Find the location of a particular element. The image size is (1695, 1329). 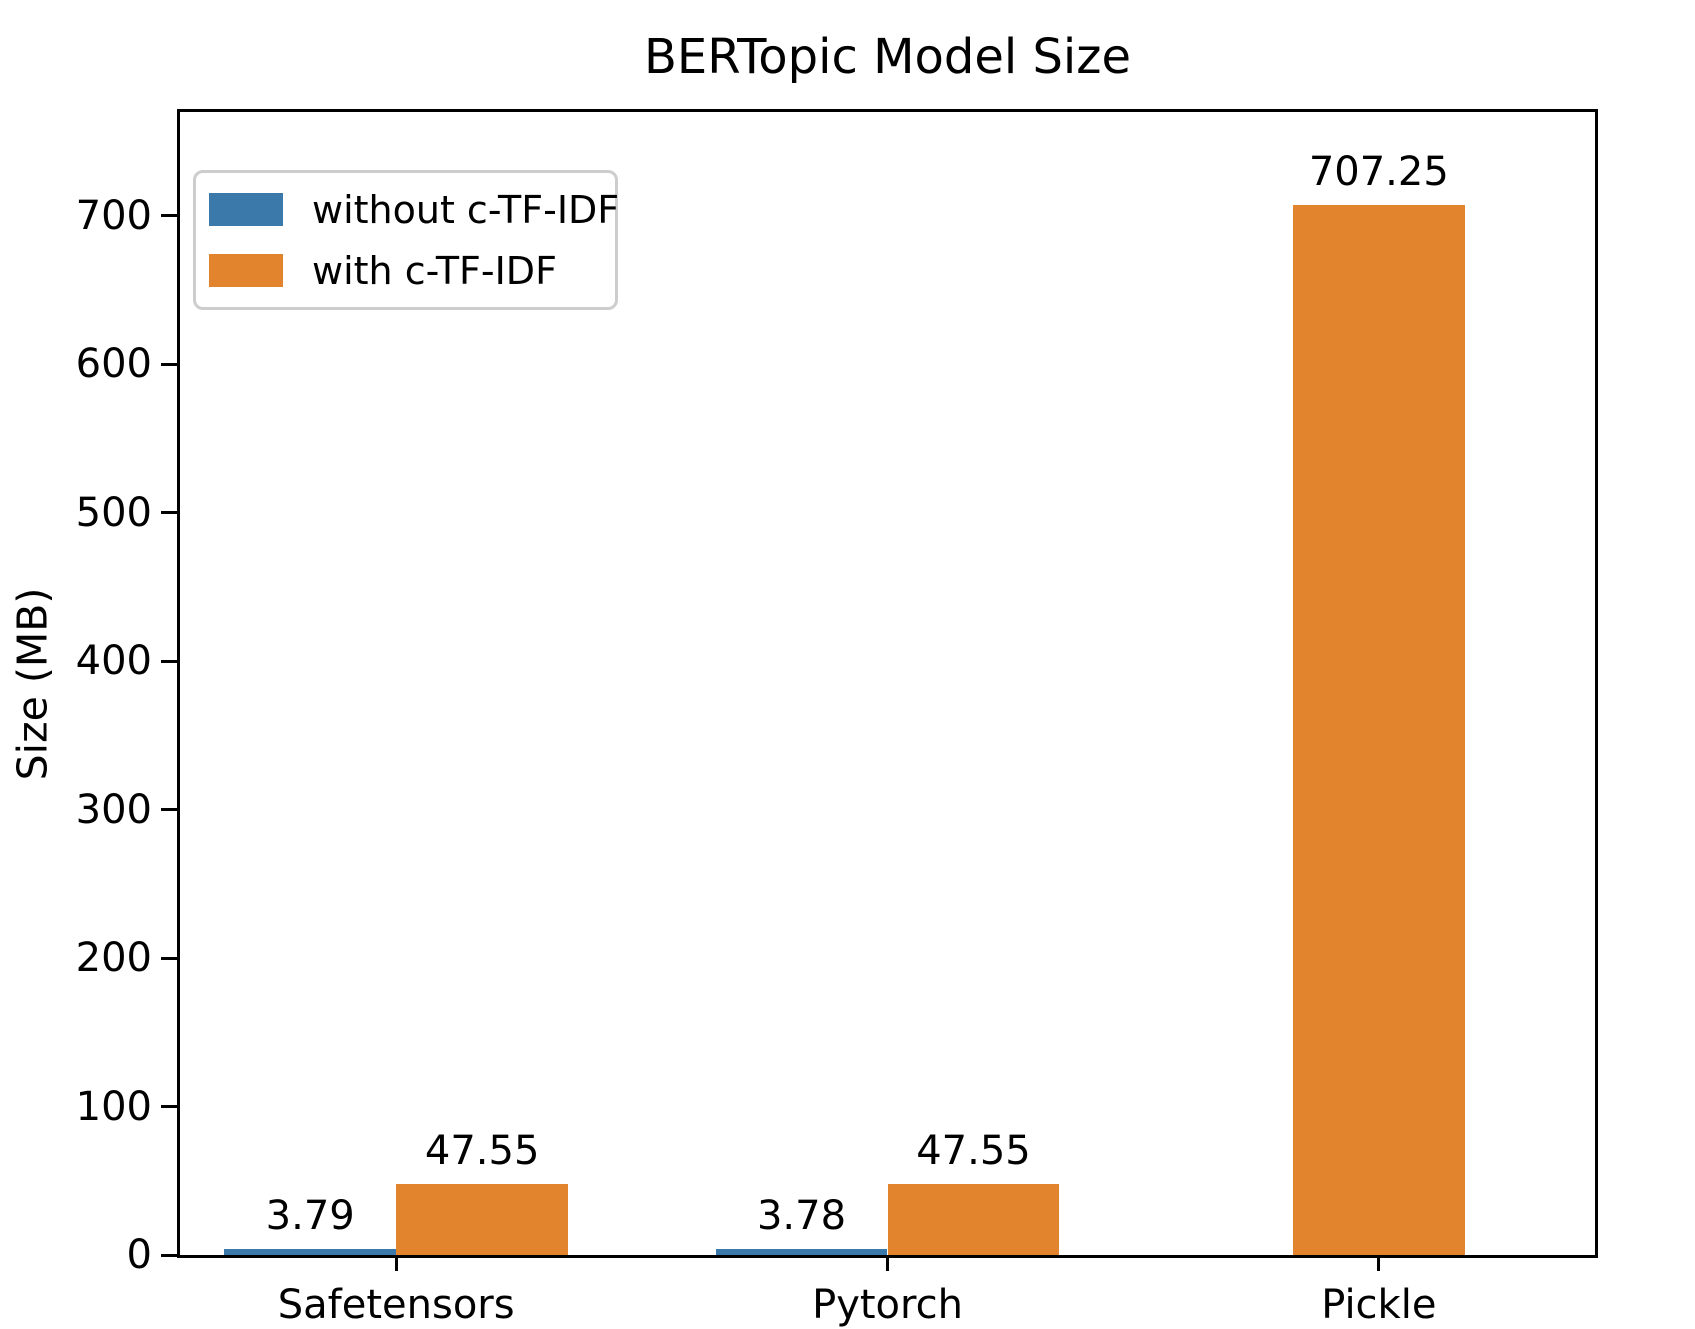

legend-item-without-ctfidf: without c-TF-IDF is located at coordinates (414, 210).